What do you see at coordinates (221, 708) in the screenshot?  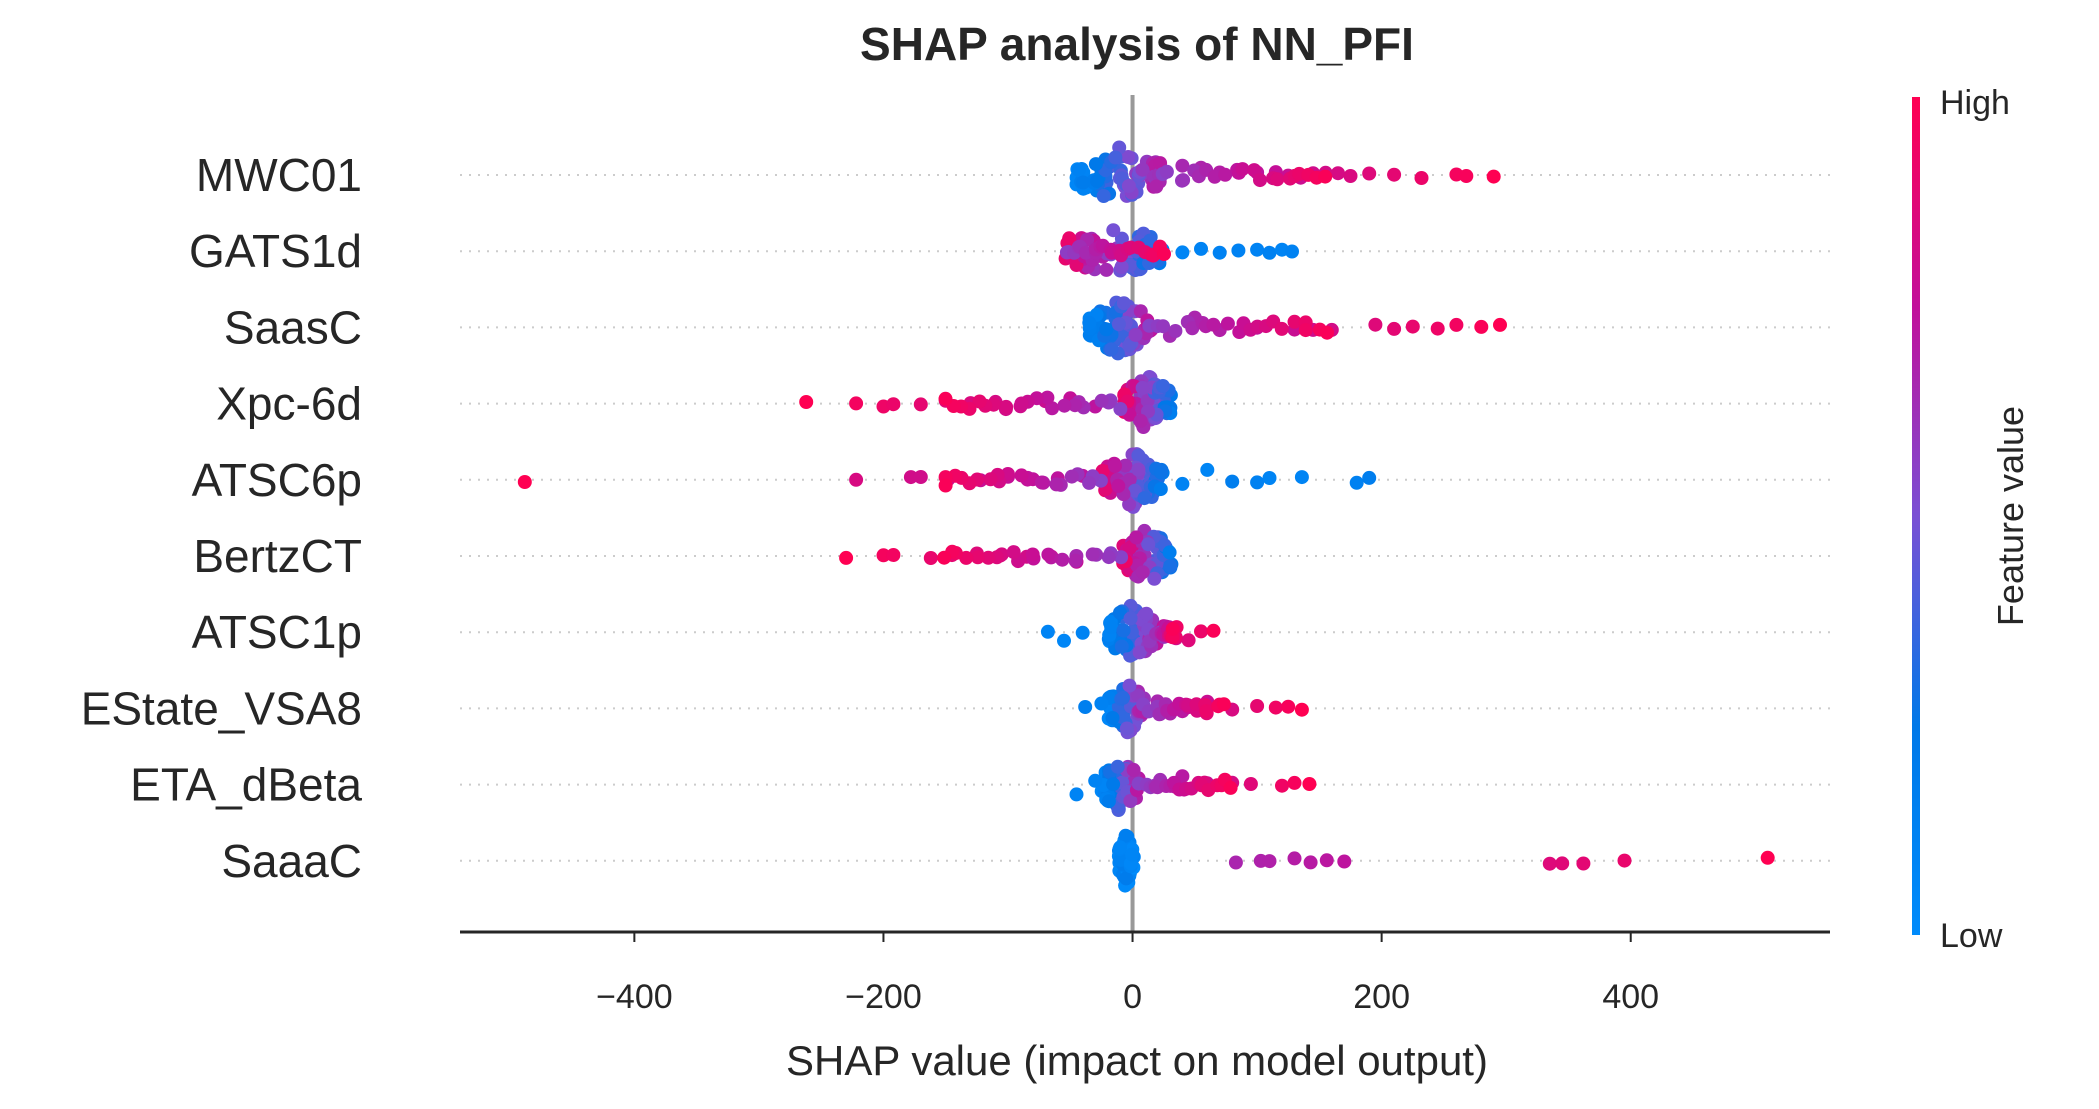 I see `feature-label: EState_VSA8` at bounding box center [221, 708].